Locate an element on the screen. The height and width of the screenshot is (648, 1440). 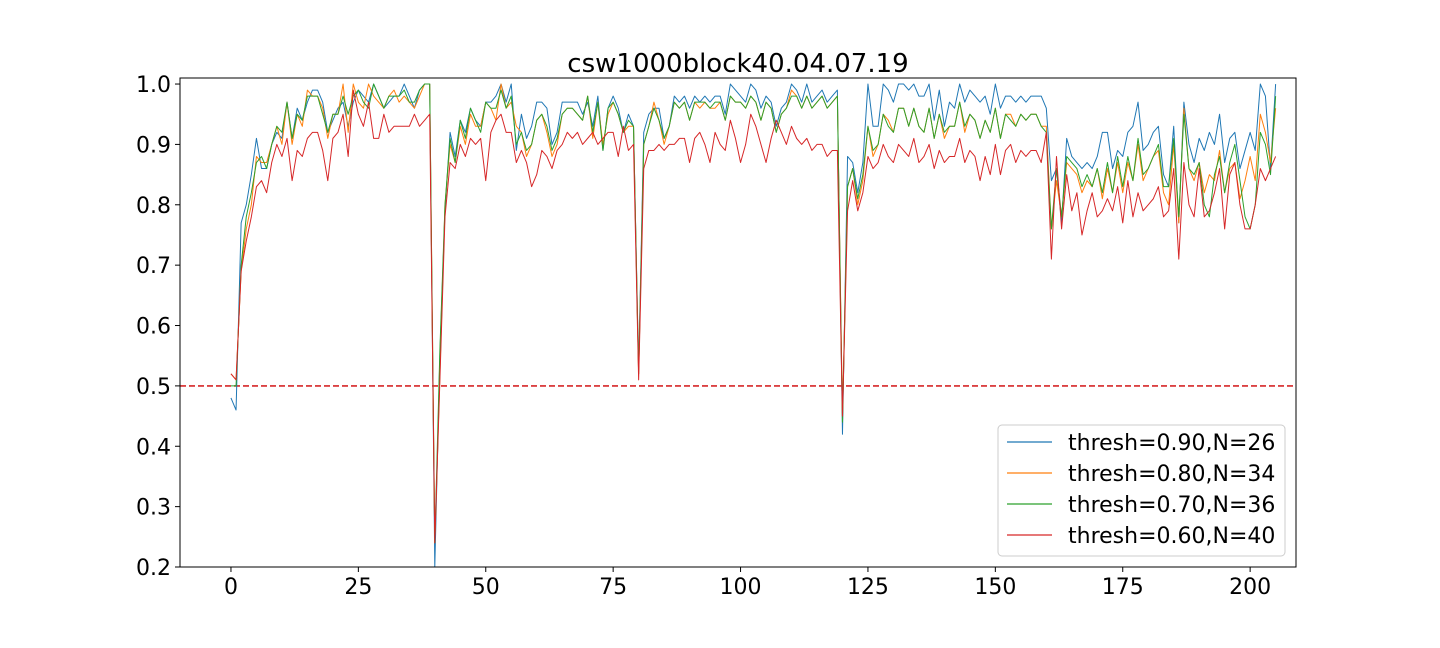
y-tick-label: 0.4 is located at coordinates (153, 447).